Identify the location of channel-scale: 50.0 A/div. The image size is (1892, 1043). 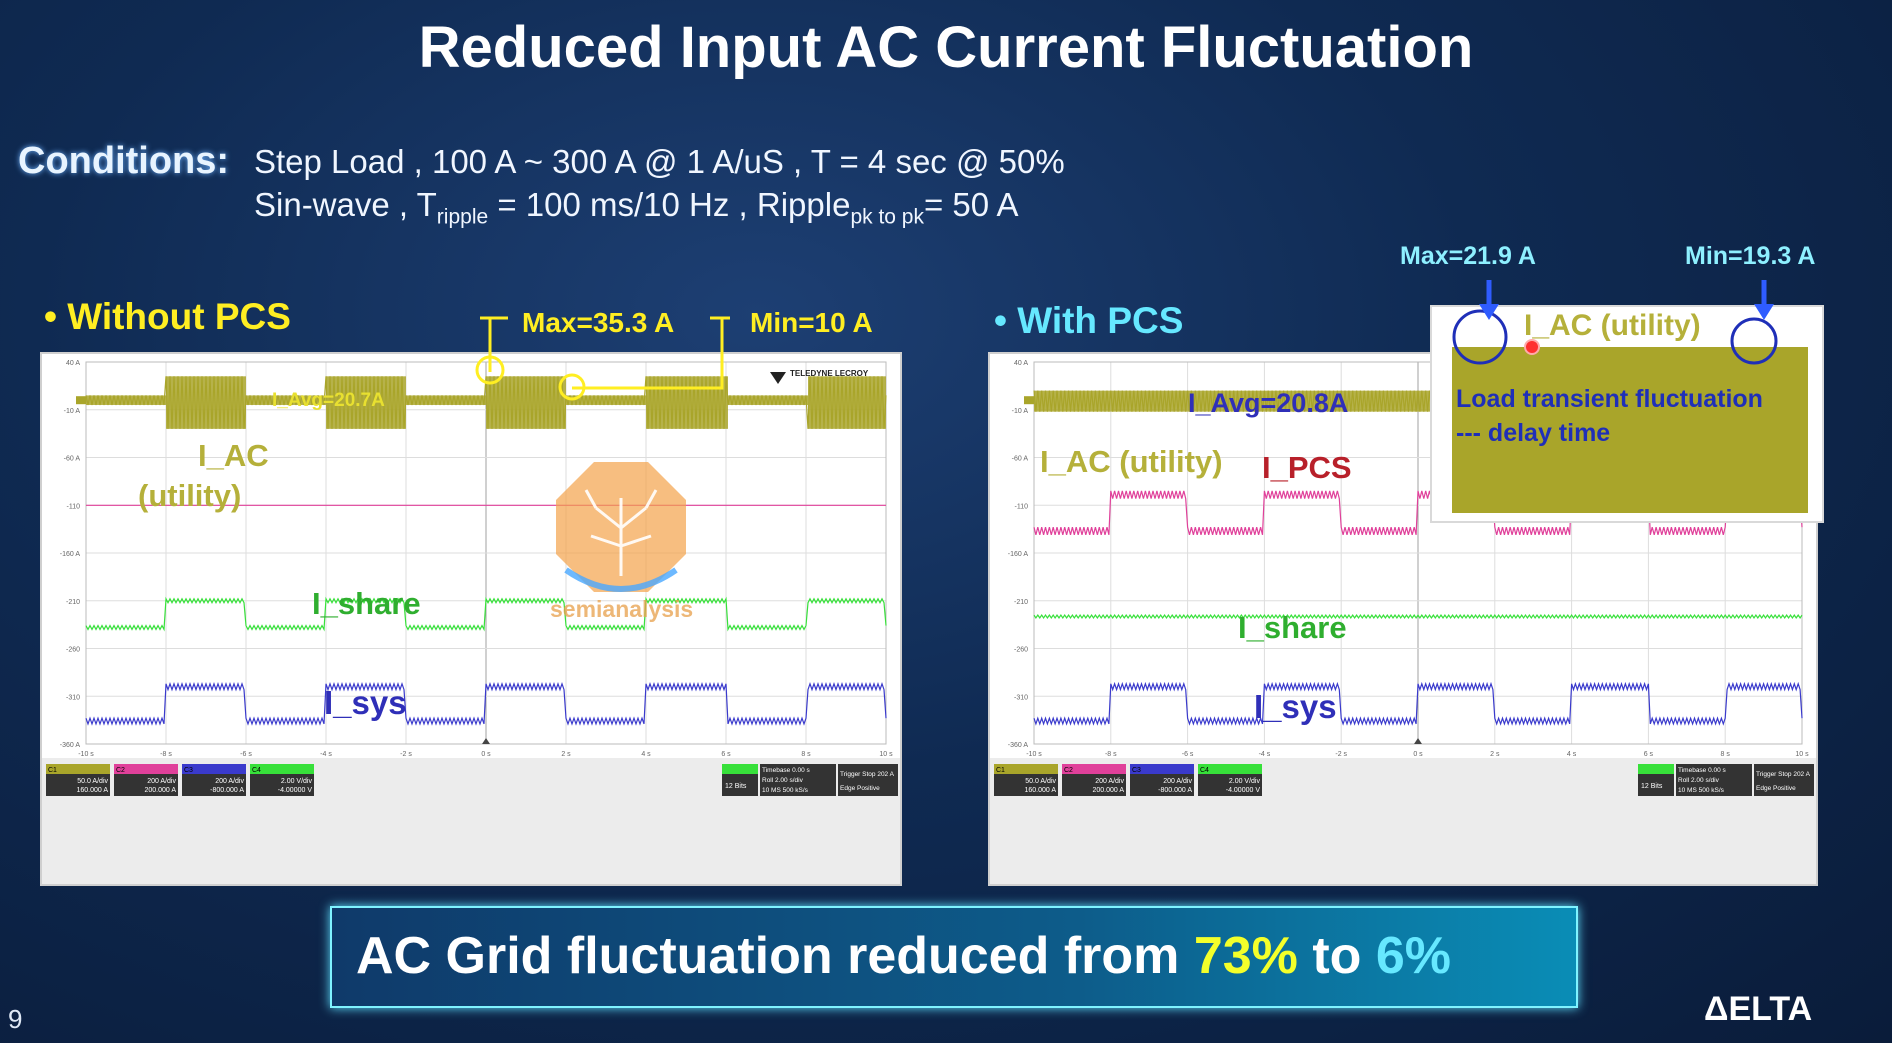
(92, 781).